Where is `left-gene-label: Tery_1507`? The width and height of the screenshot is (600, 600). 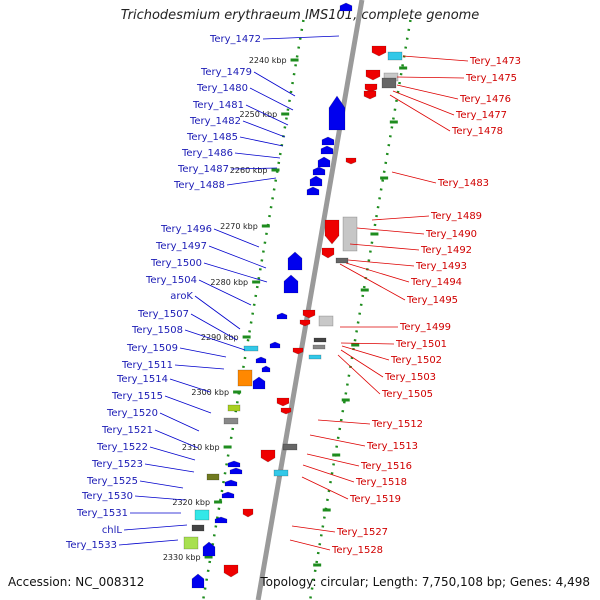
left-gene-label: Tery_1507 is located at coordinates (163, 314).